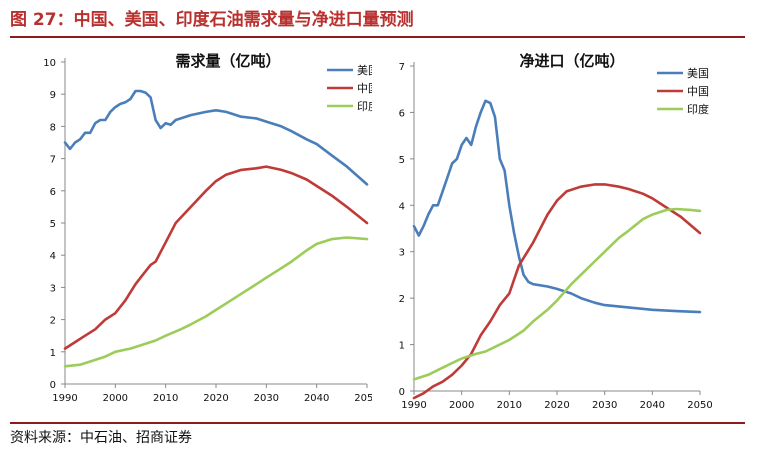 The width and height of the screenshot is (757, 454). Describe the element at coordinates (53, 95) in the screenshot. I see `y-tick-label: 9` at that location.